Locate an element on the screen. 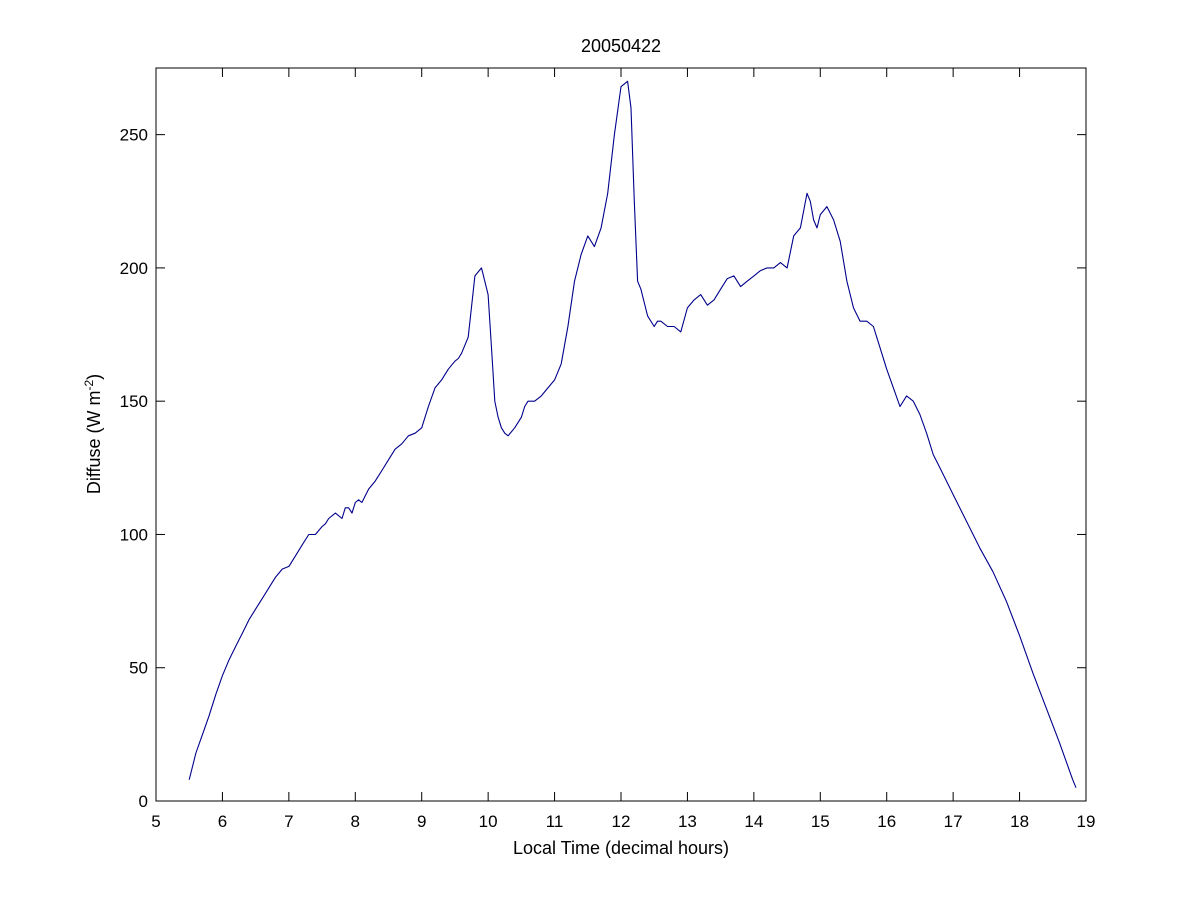 The image size is (1200, 900). x-tick-label: 17 is located at coordinates (953, 821).